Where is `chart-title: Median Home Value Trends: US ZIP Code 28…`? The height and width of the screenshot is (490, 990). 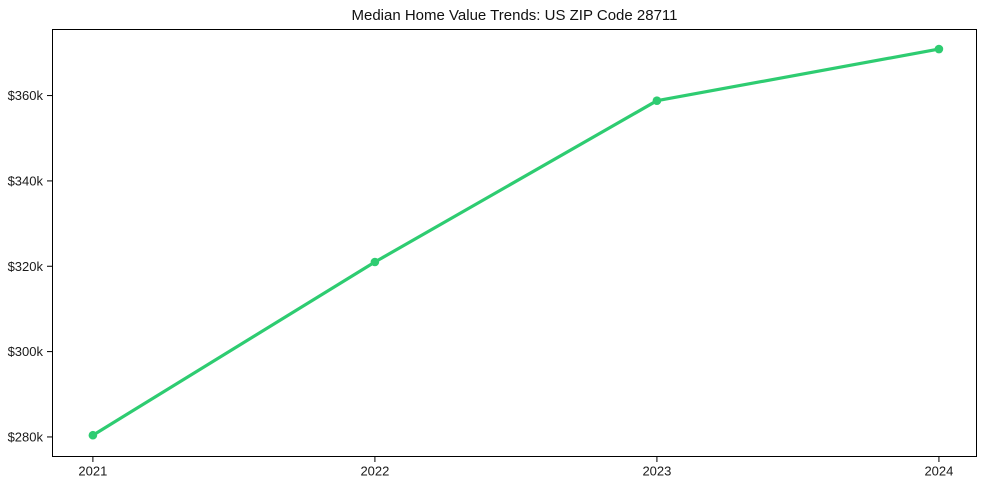 chart-title: Median Home Value Trends: US ZIP Code 28… is located at coordinates (514, 15).